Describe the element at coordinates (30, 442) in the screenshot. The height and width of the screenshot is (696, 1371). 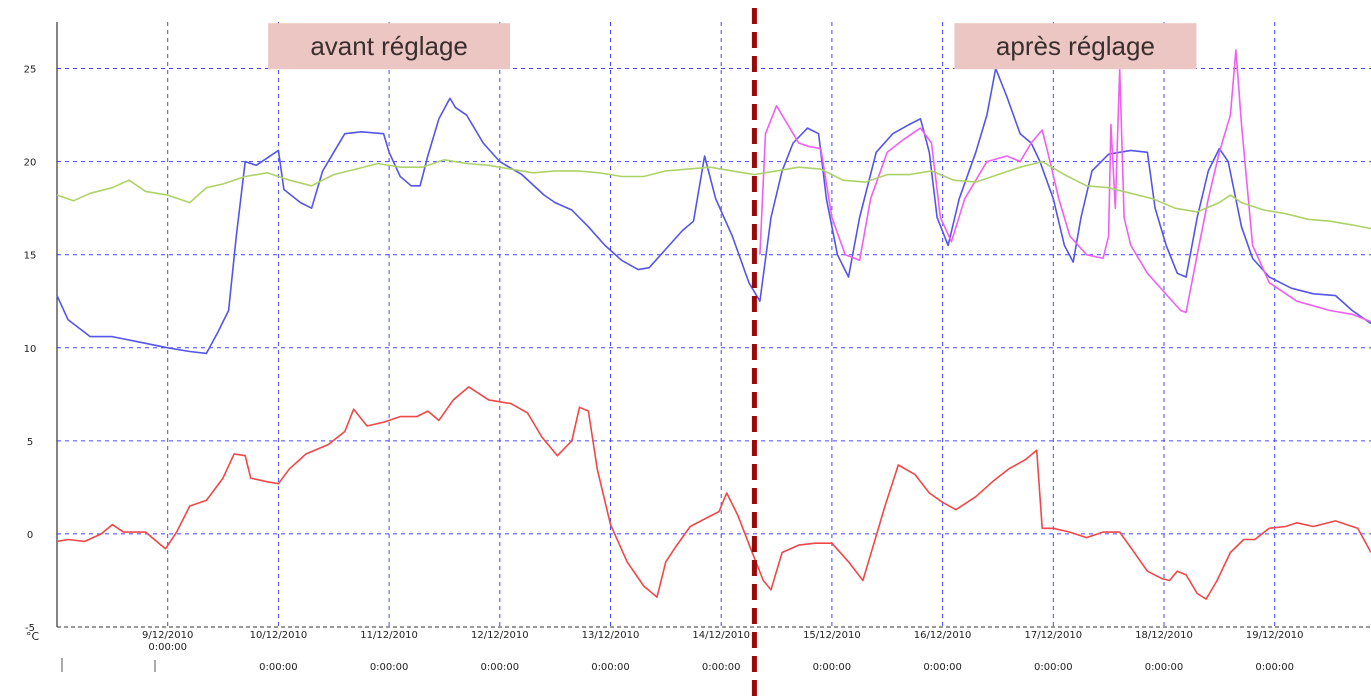
I see `y-tick-label: 5` at that location.